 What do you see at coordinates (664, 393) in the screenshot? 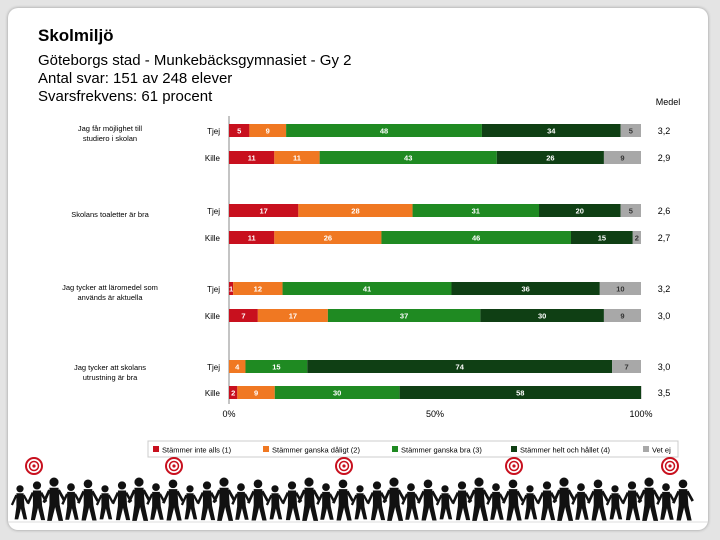
I see `mean-value: 3,5` at bounding box center [664, 393].